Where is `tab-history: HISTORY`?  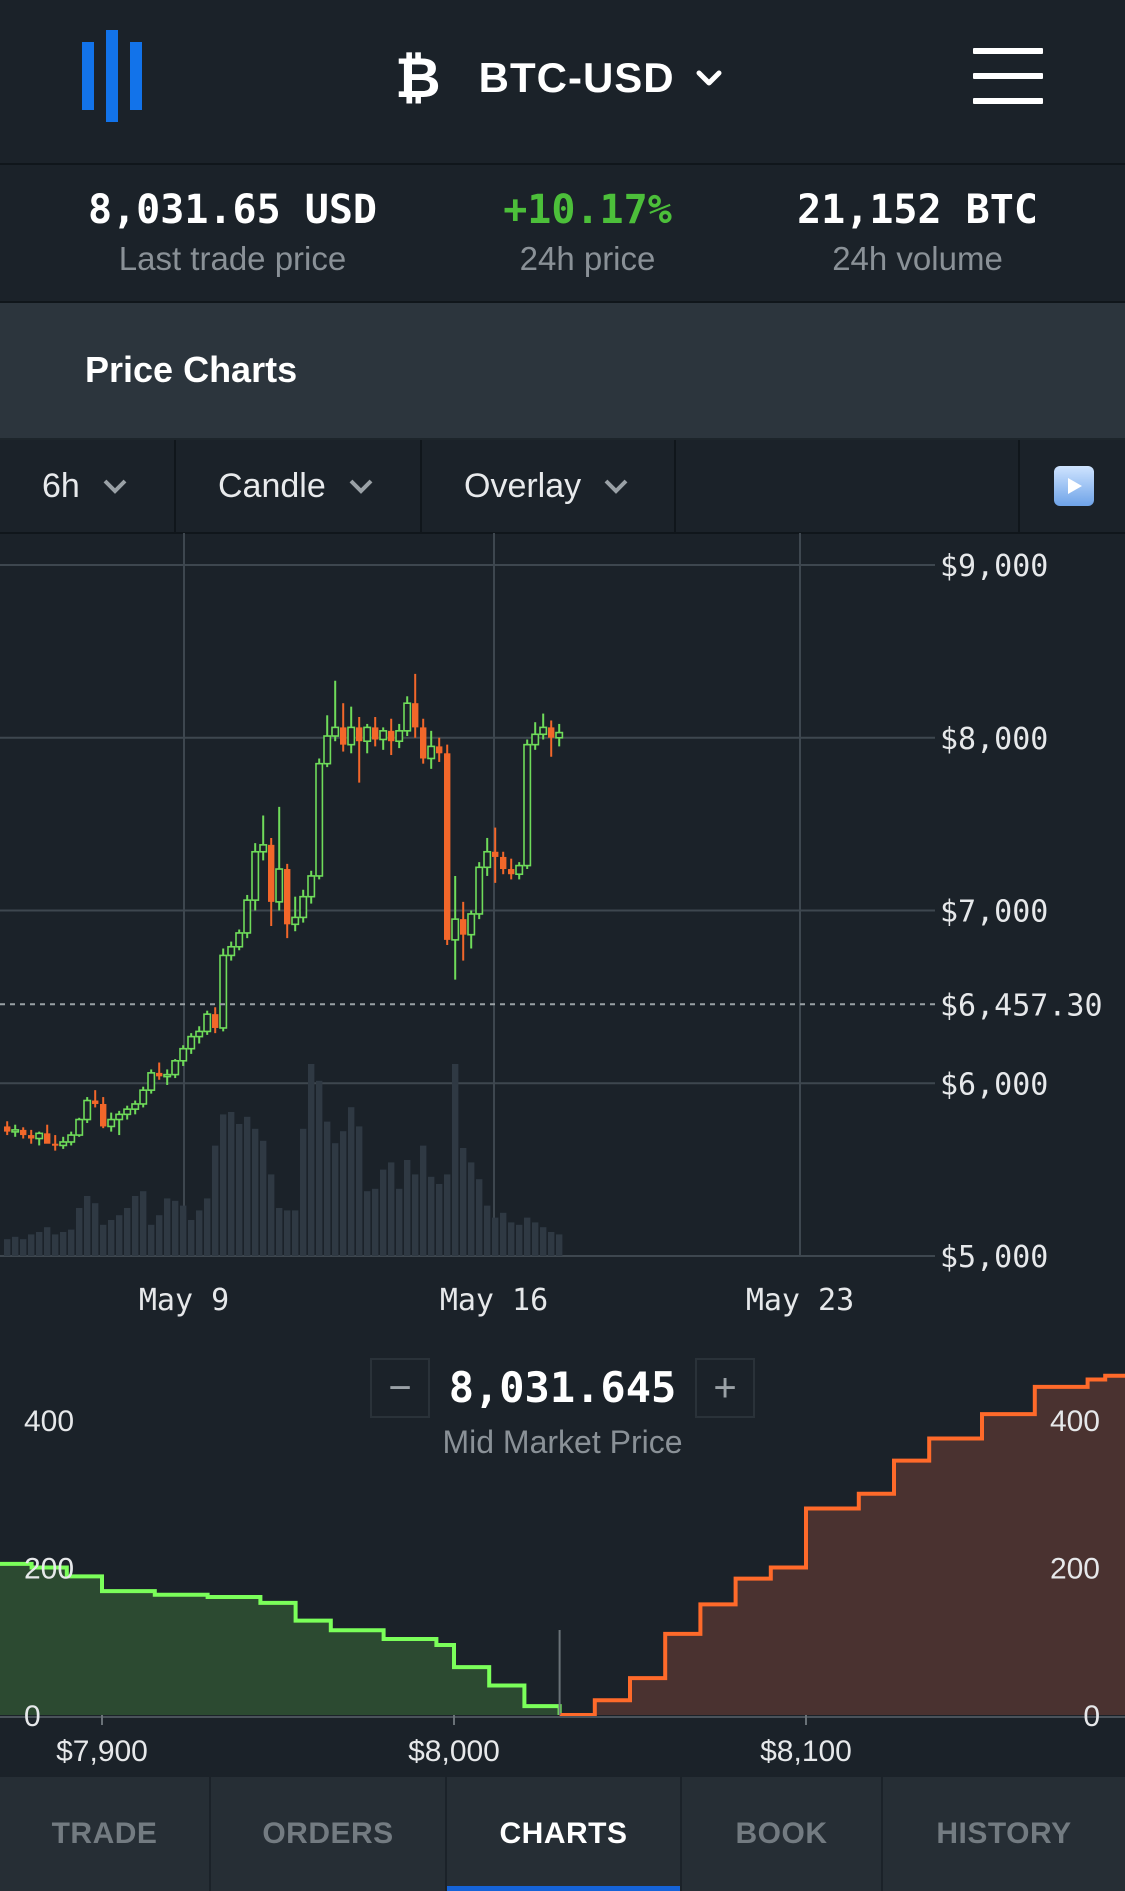
tab-history: HISTORY is located at coordinates (1004, 1834).